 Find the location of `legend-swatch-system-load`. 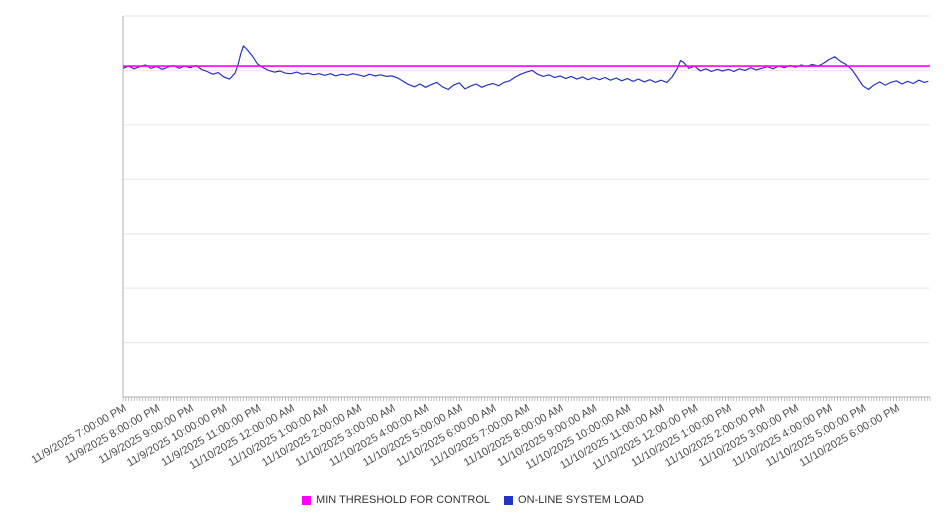

legend-swatch-system-load is located at coordinates (509, 500).